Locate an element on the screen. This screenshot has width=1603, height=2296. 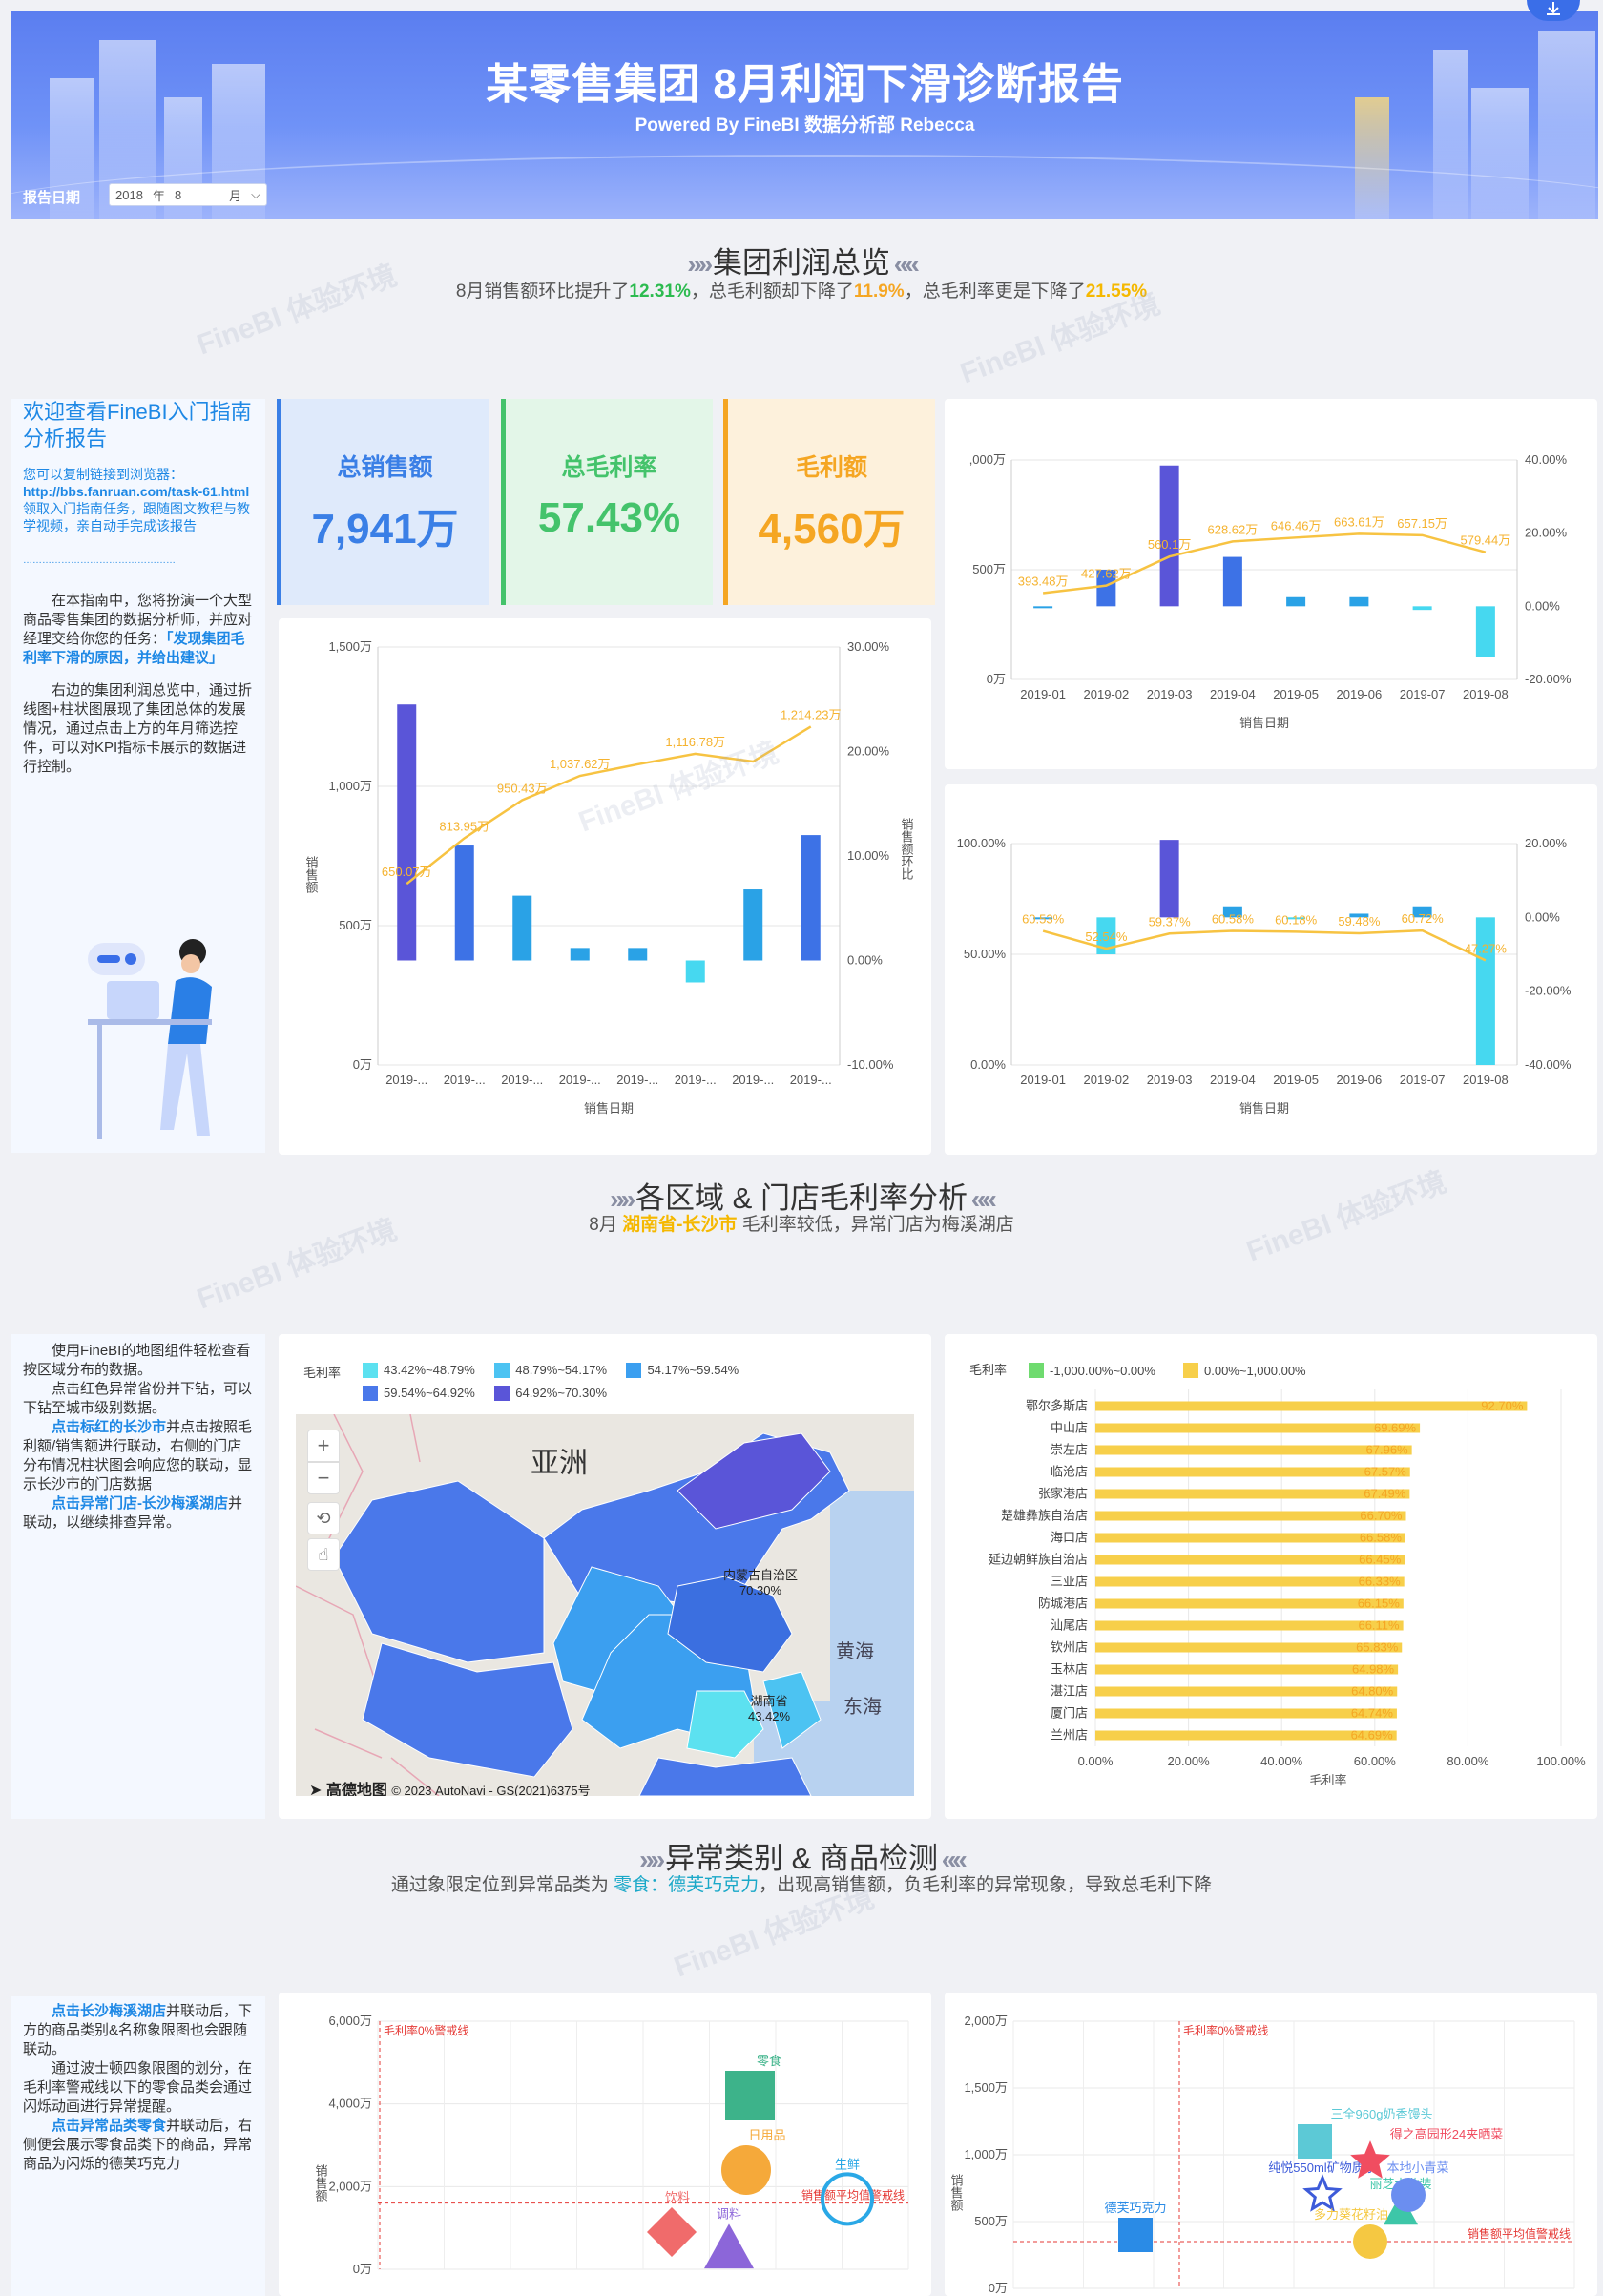
data-label: 1,116.78万 is located at coordinates (695, 742).